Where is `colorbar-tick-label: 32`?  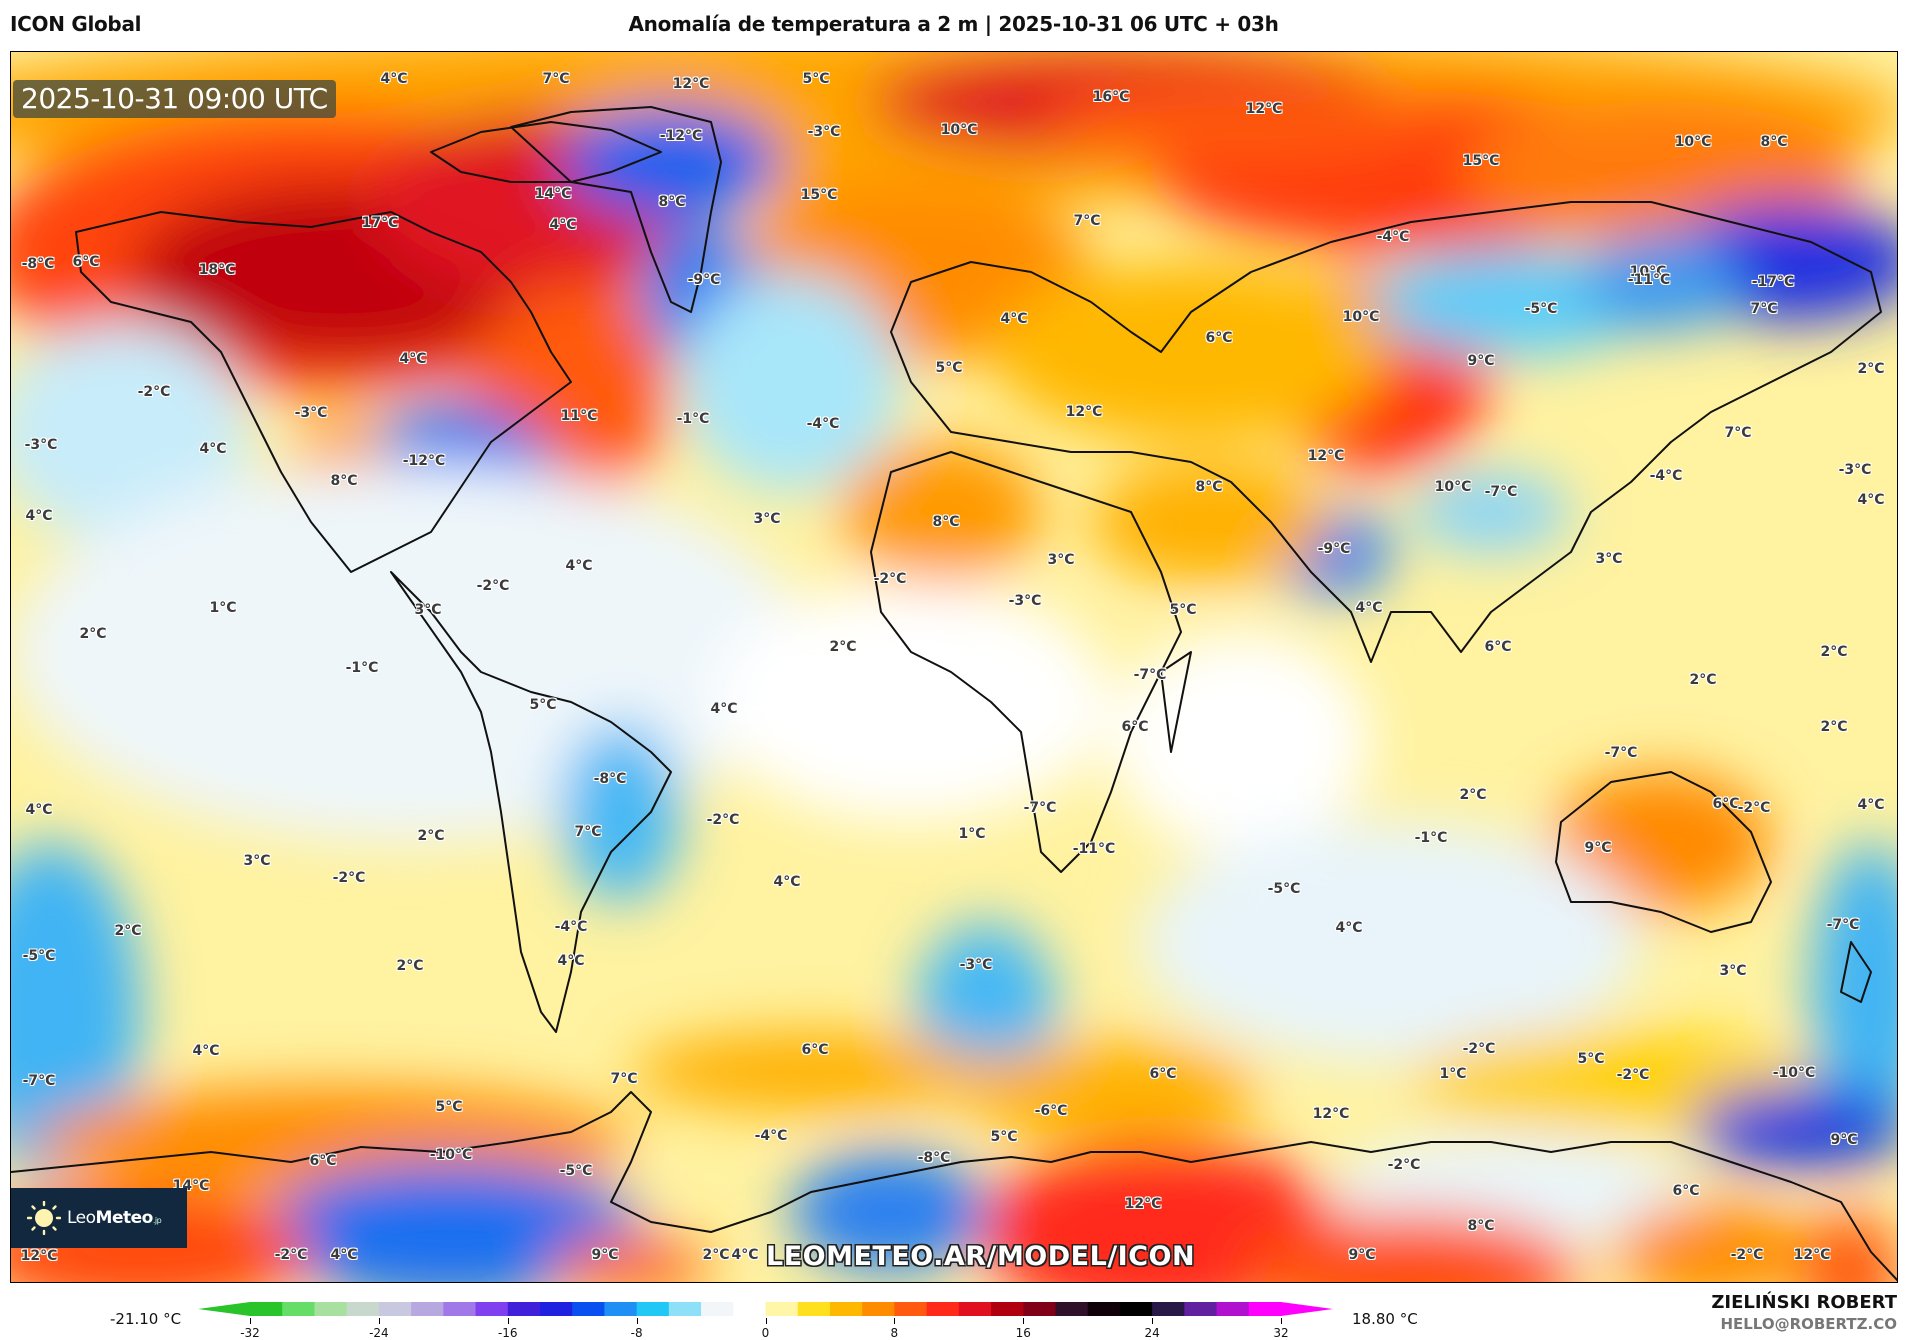 colorbar-tick-label: 32 is located at coordinates (1281, 1333).